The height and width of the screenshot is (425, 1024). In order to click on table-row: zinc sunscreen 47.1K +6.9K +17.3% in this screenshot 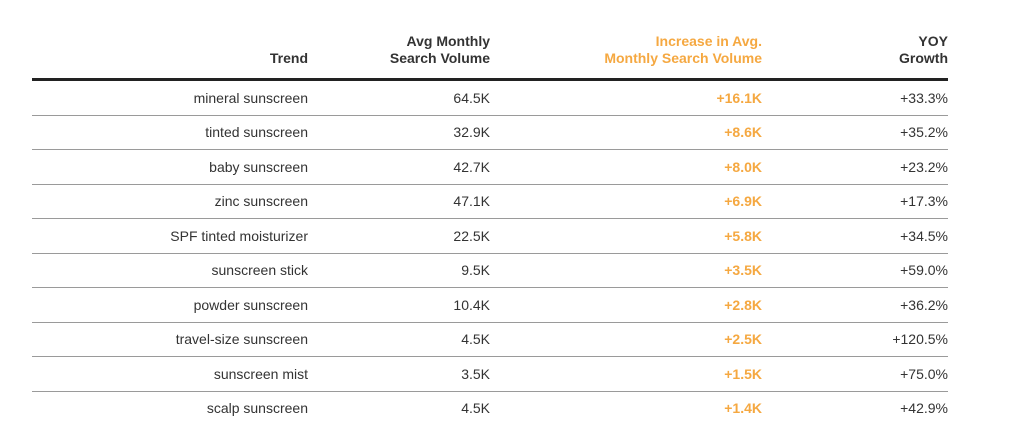, I will do `click(490, 201)`.